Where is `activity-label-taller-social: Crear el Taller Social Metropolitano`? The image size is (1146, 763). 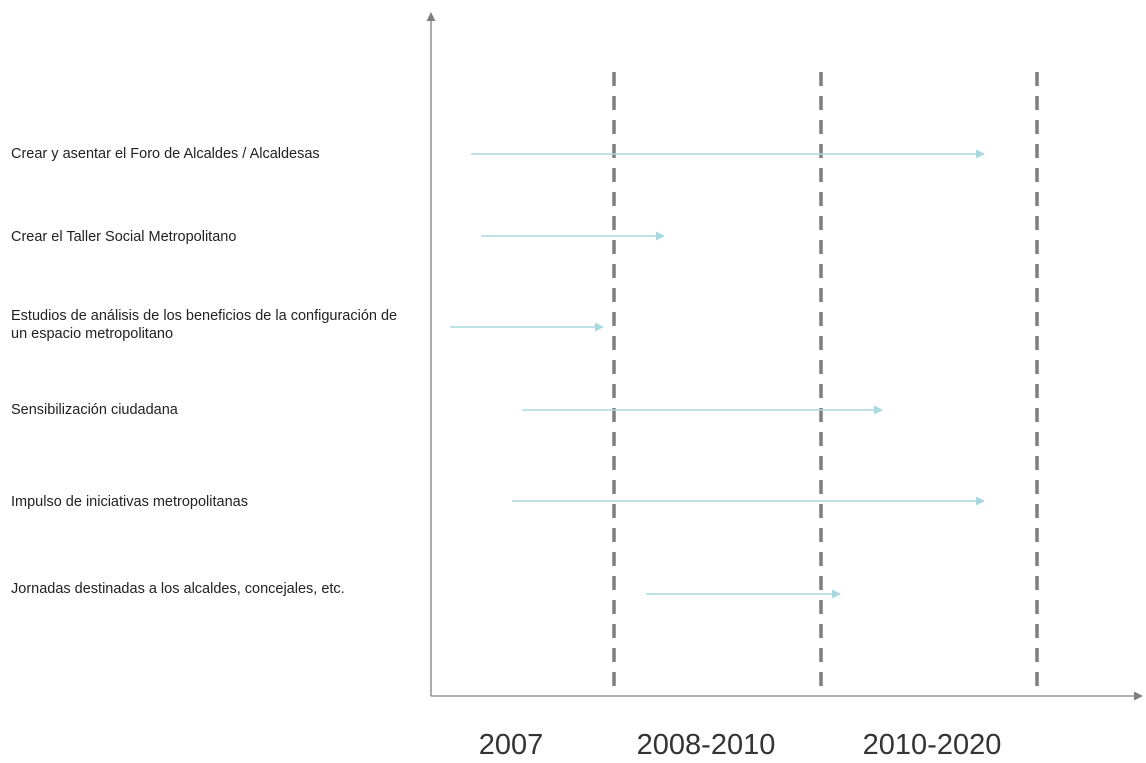 activity-label-taller-social: Crear el Taller Social Metropolitano is located at coordinates (124, 237).